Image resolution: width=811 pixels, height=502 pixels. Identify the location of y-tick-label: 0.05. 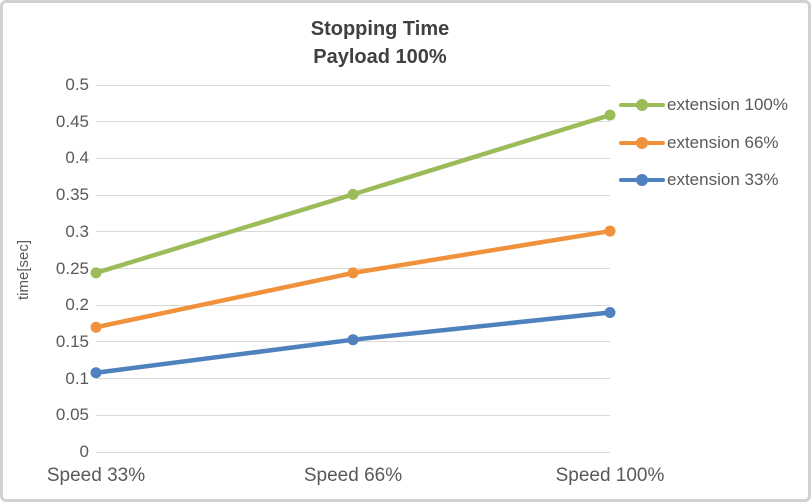
(72, 415).